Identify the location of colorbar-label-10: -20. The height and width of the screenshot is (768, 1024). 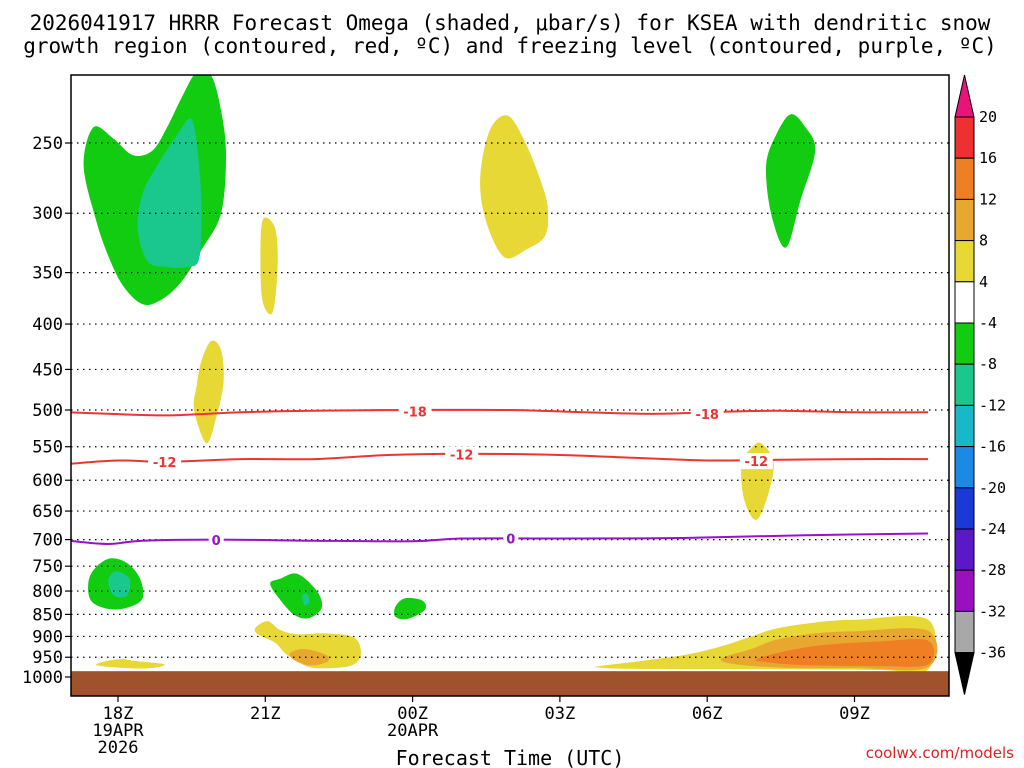
(992, 488).